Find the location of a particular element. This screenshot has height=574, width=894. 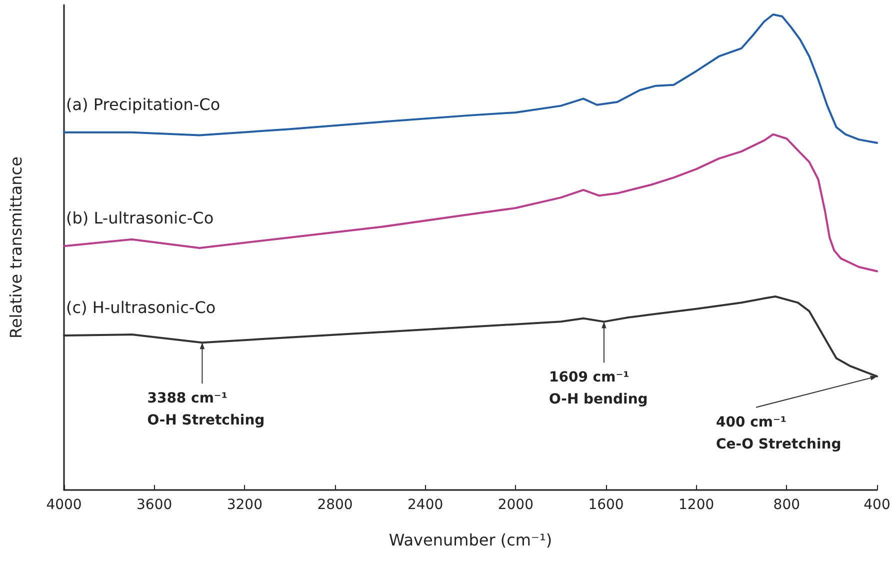

annotation: 400 cm⁻¹ Ce-O Stretching is located at coordinates (779, 433).